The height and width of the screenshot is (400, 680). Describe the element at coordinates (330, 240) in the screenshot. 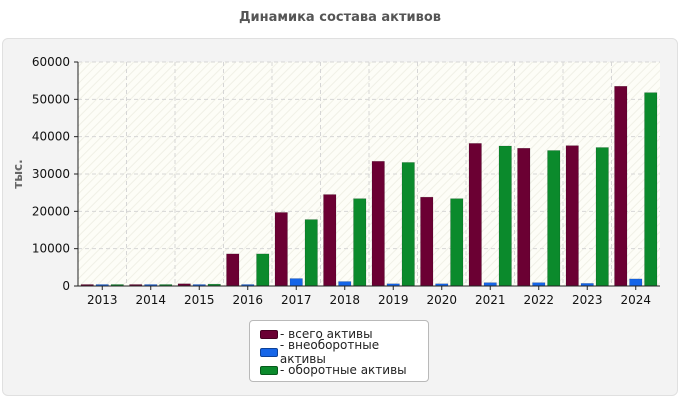

I see `bar-total-2018` at that location.